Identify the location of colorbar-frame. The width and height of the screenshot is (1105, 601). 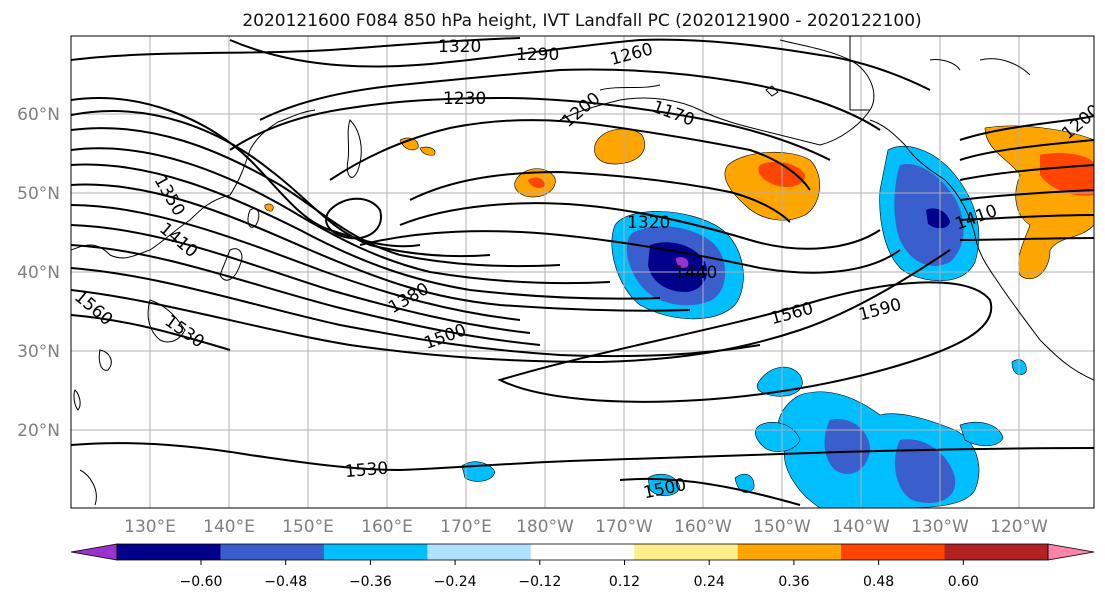
(582, 552).